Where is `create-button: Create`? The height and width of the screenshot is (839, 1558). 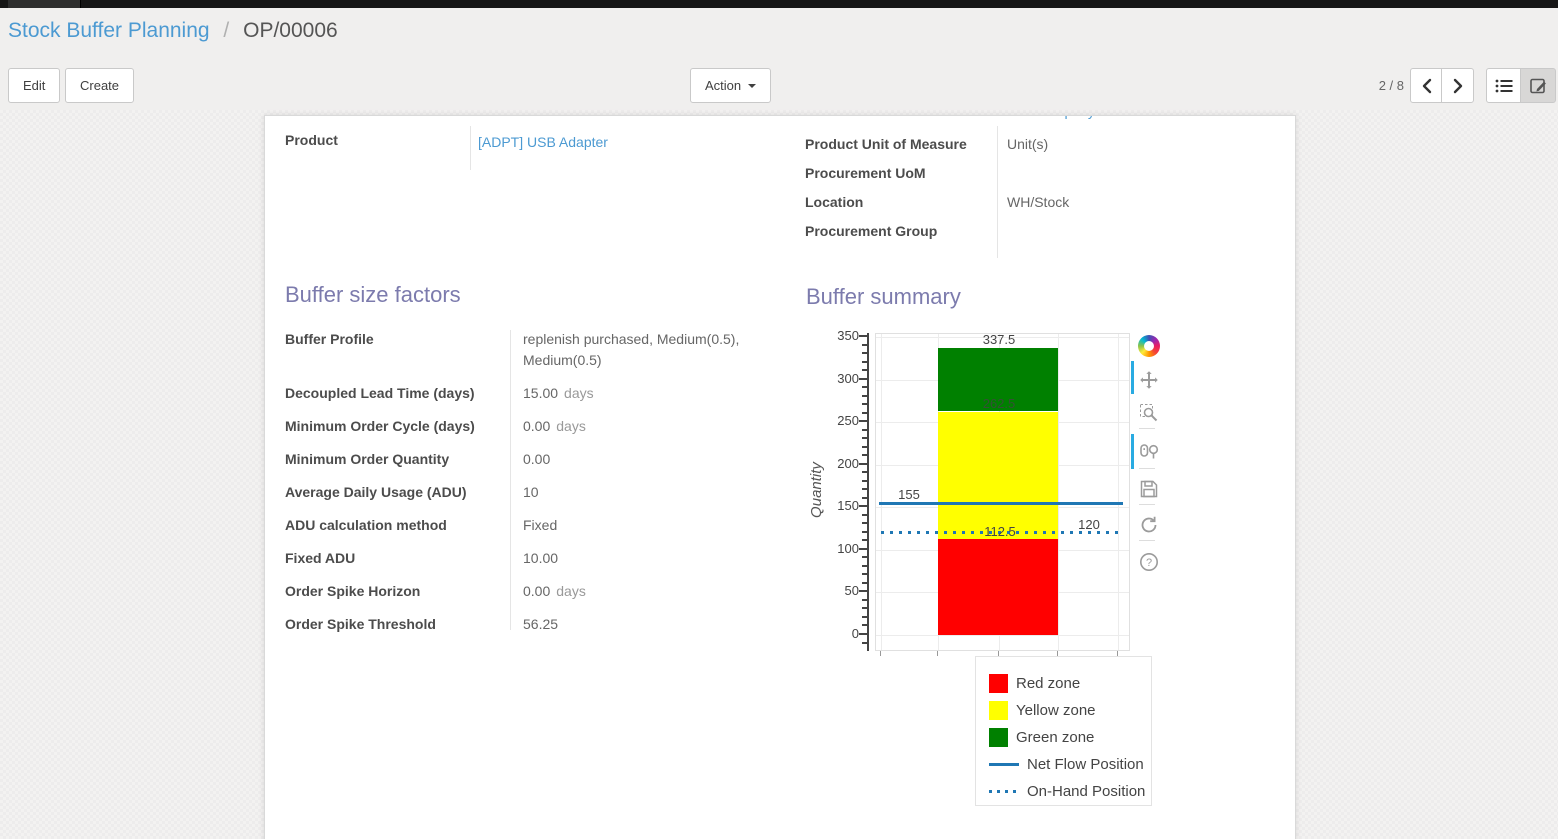 create-button: Create is located at coordinates (100, 85).